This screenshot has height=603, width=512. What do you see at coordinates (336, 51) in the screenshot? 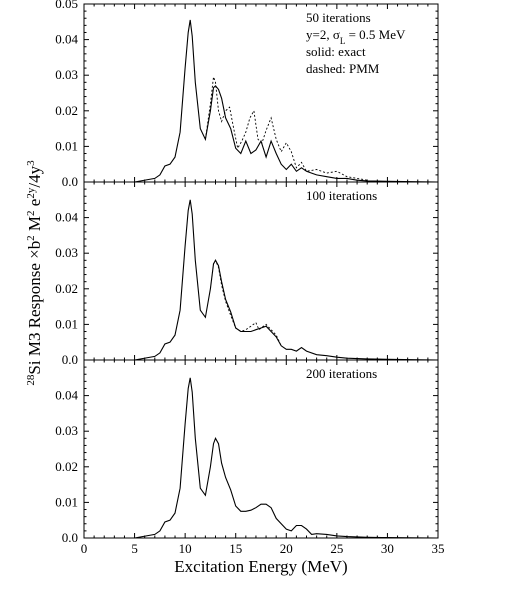
I see `panel-annotation: solid: exact` at bounding box center [336, 51].